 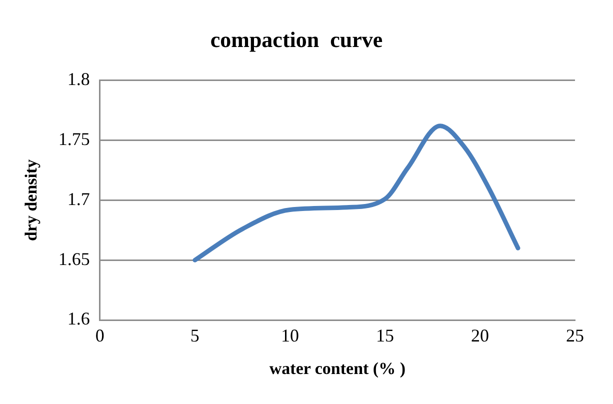 What do you see at coordinates (99, 336) in the screenshot?
I see `x-tick-label: 0` at bounding box center [99, 336].